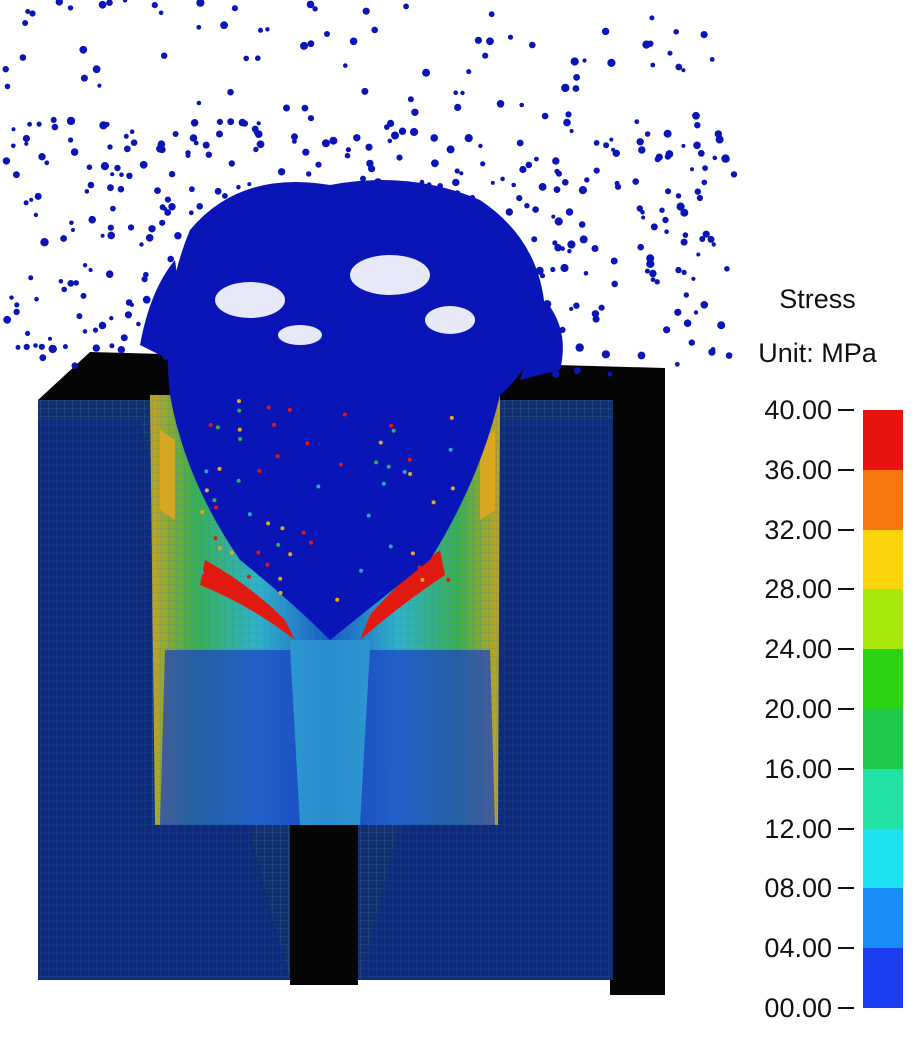 The width and height of the screenshot is (917, 1039). Describe the element at coordinates (798, 828) in the screenshot. I see `legend-tick-label: 12.00` at that location.